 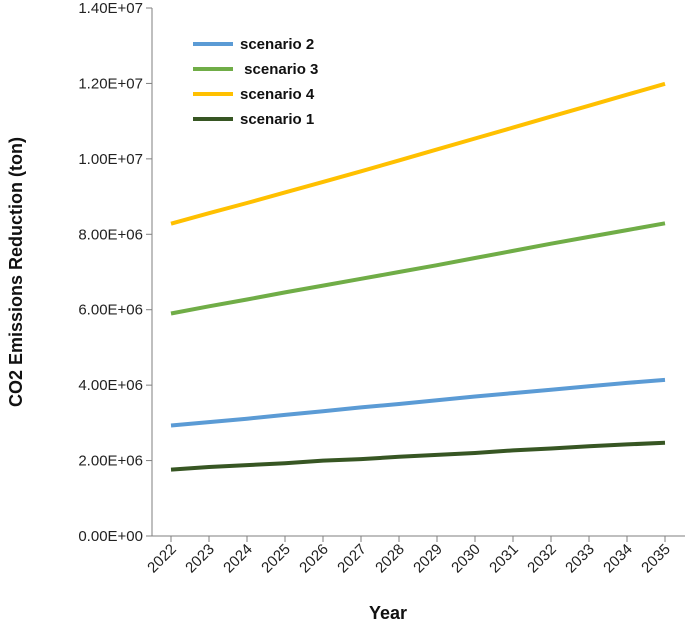 I want to click on legend-label: scenario 3, so click(x=279, y=69).